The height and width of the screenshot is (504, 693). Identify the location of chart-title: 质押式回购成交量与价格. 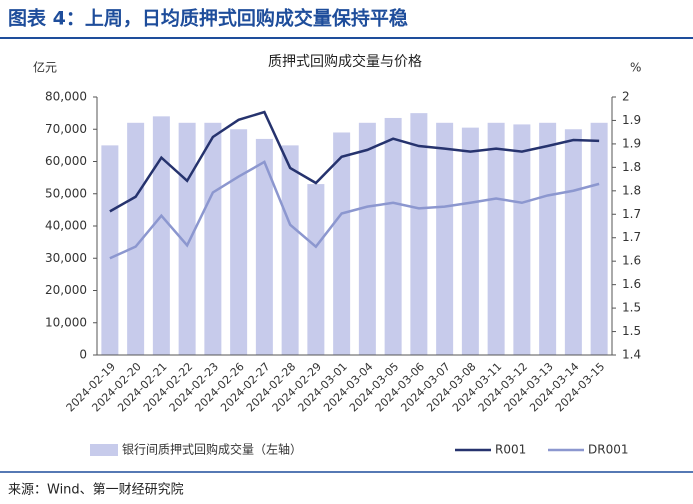
(345, 61).